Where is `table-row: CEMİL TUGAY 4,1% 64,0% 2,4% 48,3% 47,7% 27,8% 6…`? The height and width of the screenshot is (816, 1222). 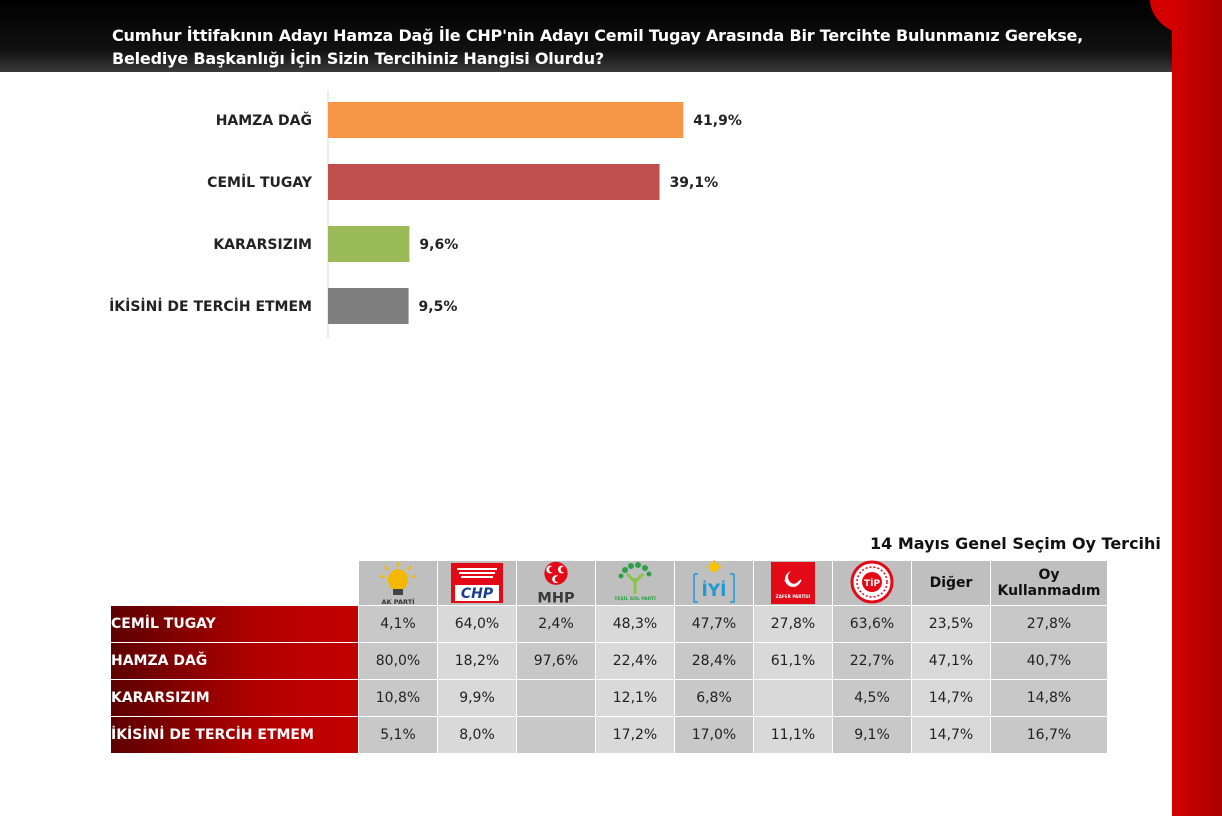
table-row: CEMİL TUGAY 4,1% 64,0% 2,4% 48,3% 47,7% 27,8% 6… is located at coordinates (609, 624).